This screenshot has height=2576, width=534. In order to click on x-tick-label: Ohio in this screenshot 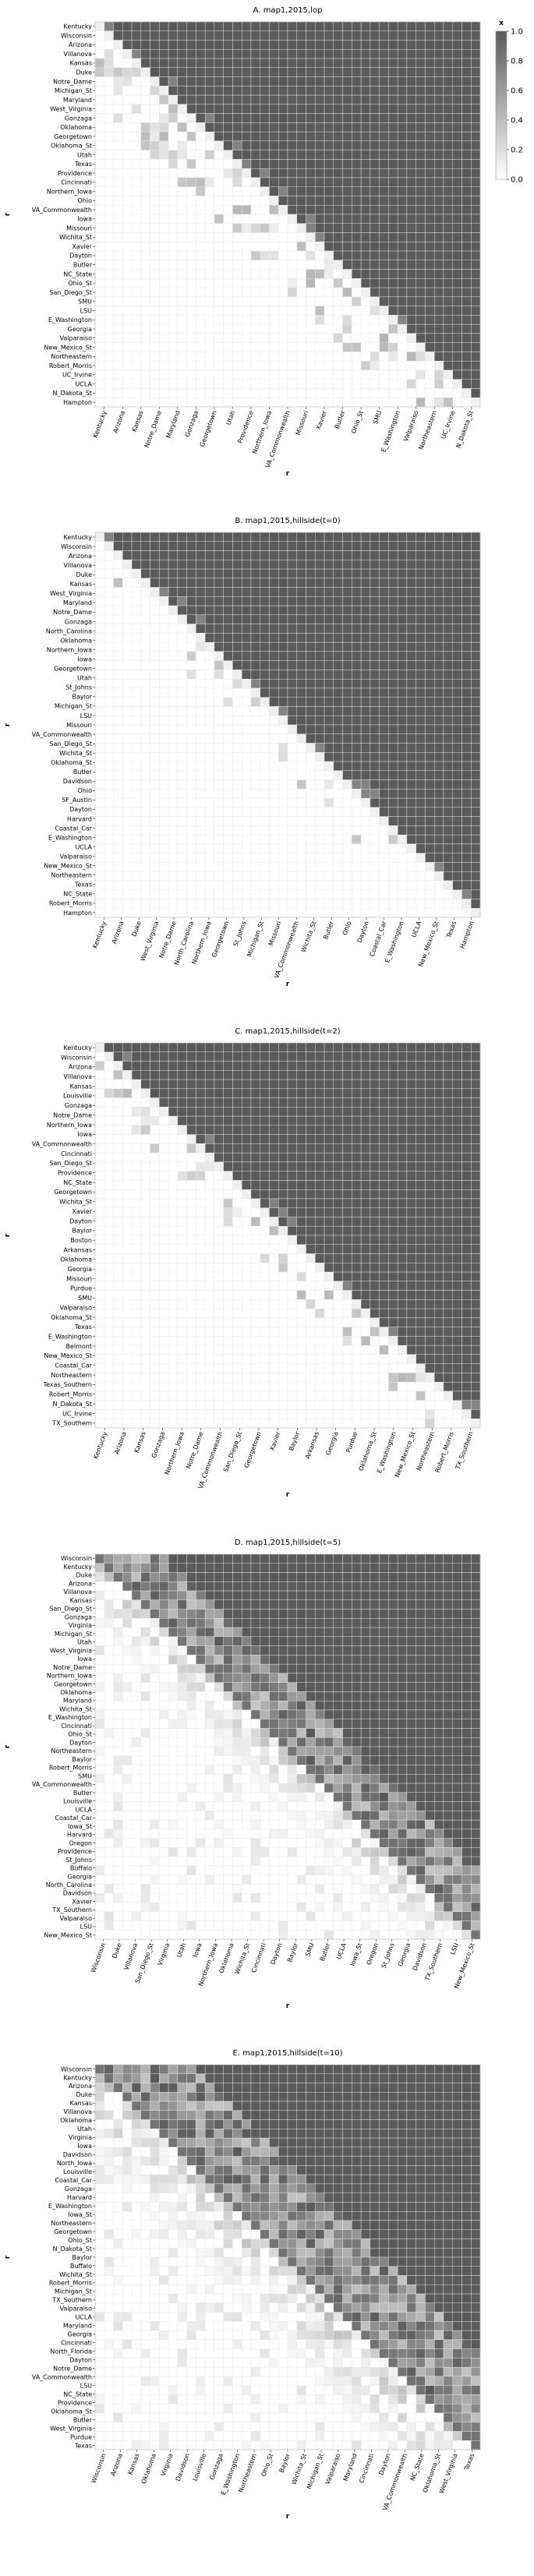, I will do `click(347, 929)`.